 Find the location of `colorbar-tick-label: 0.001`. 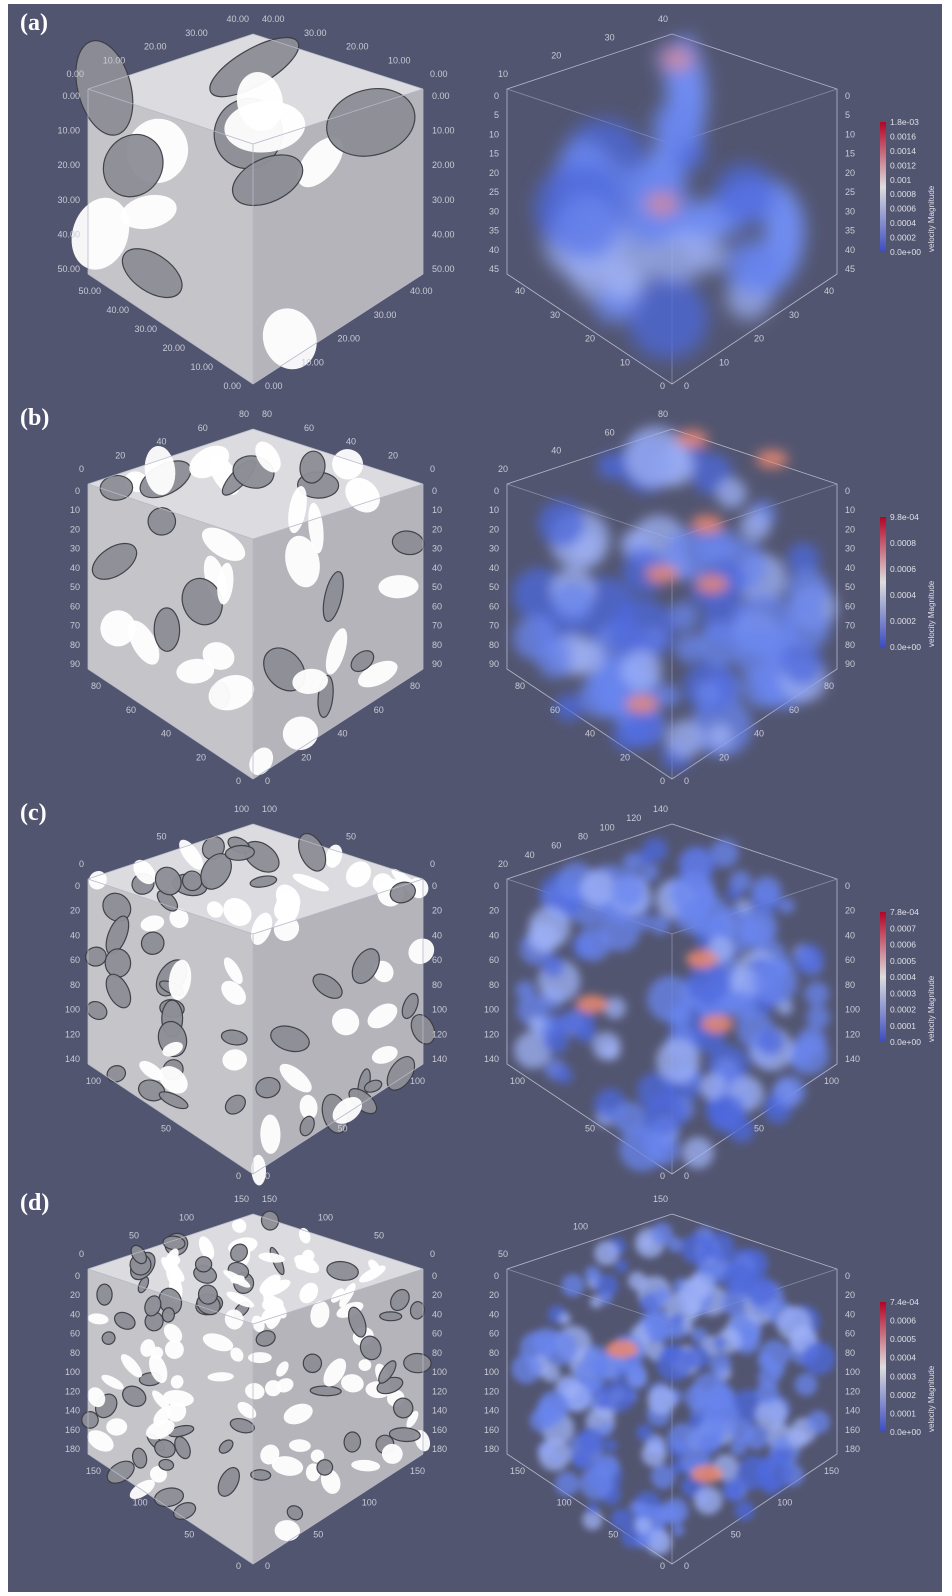

colorbar-tick-label: 0.001 is located at coordinates (901, 180).